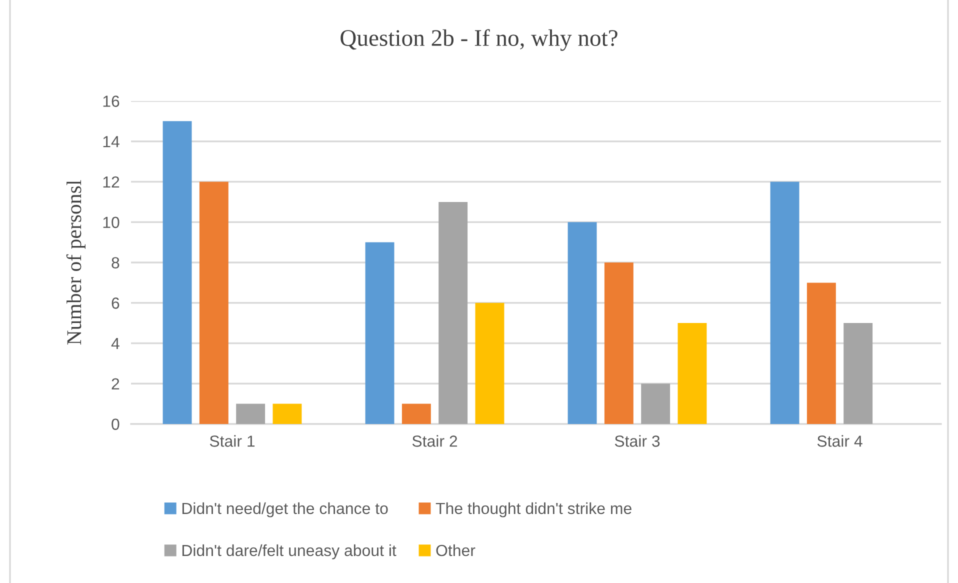 This screenshot has height=583, width=958. I want to click on chart-title: Question 2b - If no, why not?, so click(479, 40).